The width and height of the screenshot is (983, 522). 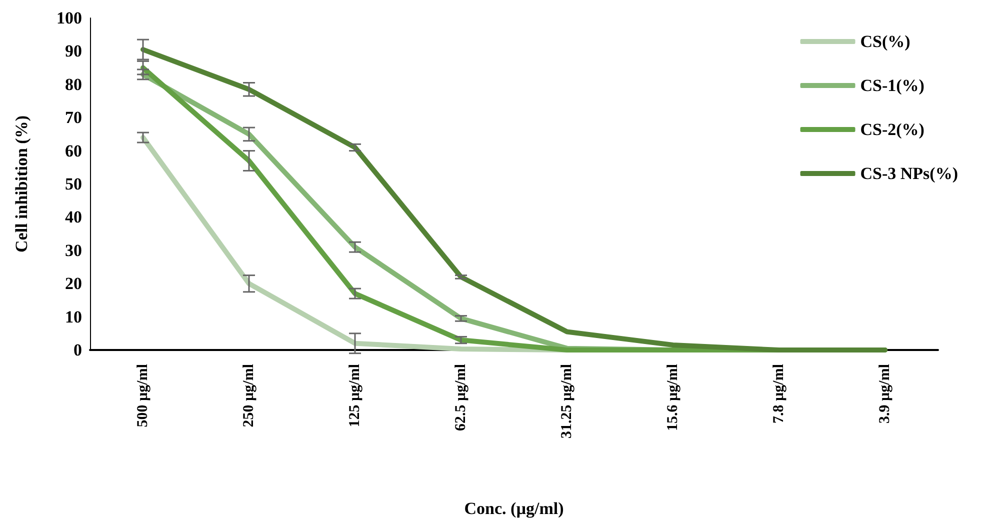 I want to click on x-tick-label: 15.6 µg/ml, so click(x=673, y=397).